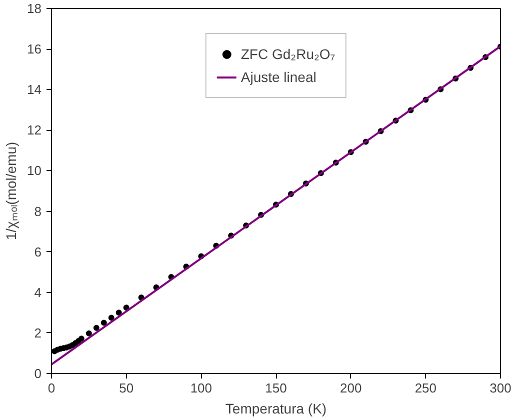 Image resolution: width=516 pixels, height=419 pixels. Describe the element at coordinates (501, 388) in the screenshot. I see `x-tick-label: 300` at that location.